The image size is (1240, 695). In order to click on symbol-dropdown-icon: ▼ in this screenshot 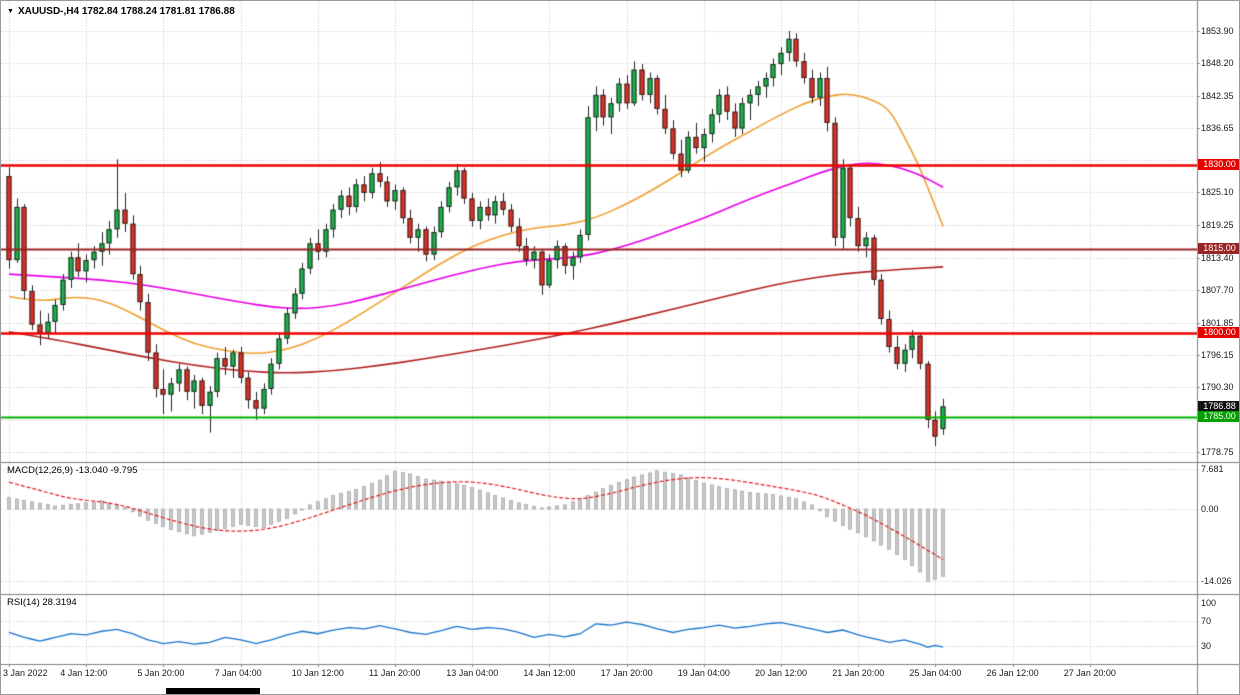, I will do `click(10, 11)`.